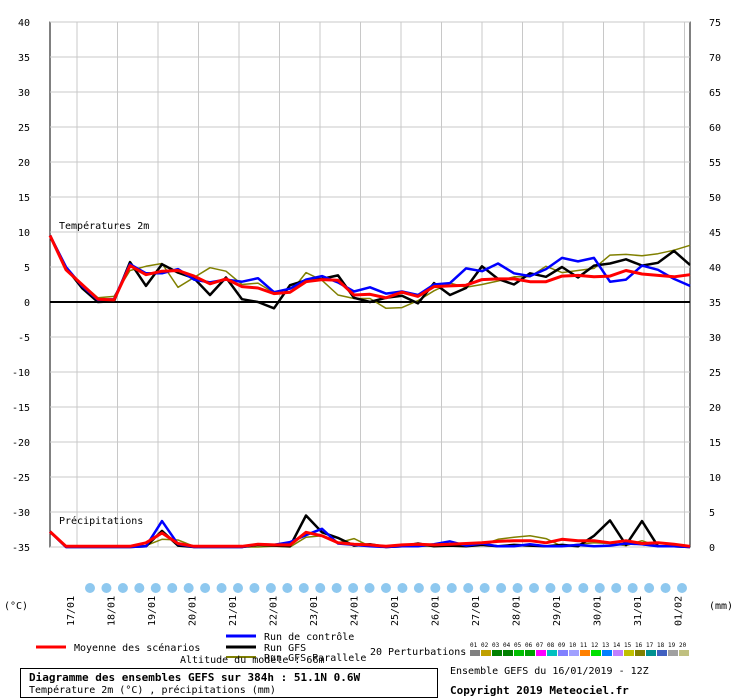  I want to click on precip-probability-label: 25%, so click(584, 572).